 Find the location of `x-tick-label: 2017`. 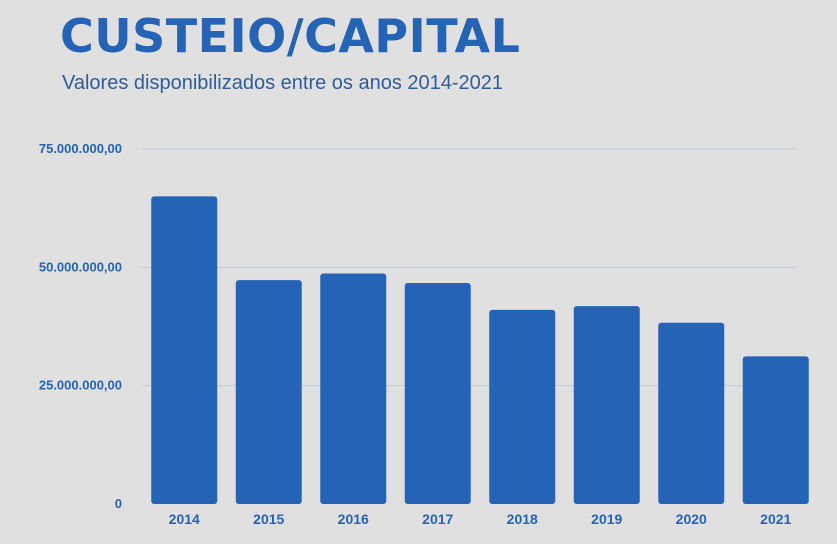

x-tick-label: 2017 is located at coordinates (437, 519).